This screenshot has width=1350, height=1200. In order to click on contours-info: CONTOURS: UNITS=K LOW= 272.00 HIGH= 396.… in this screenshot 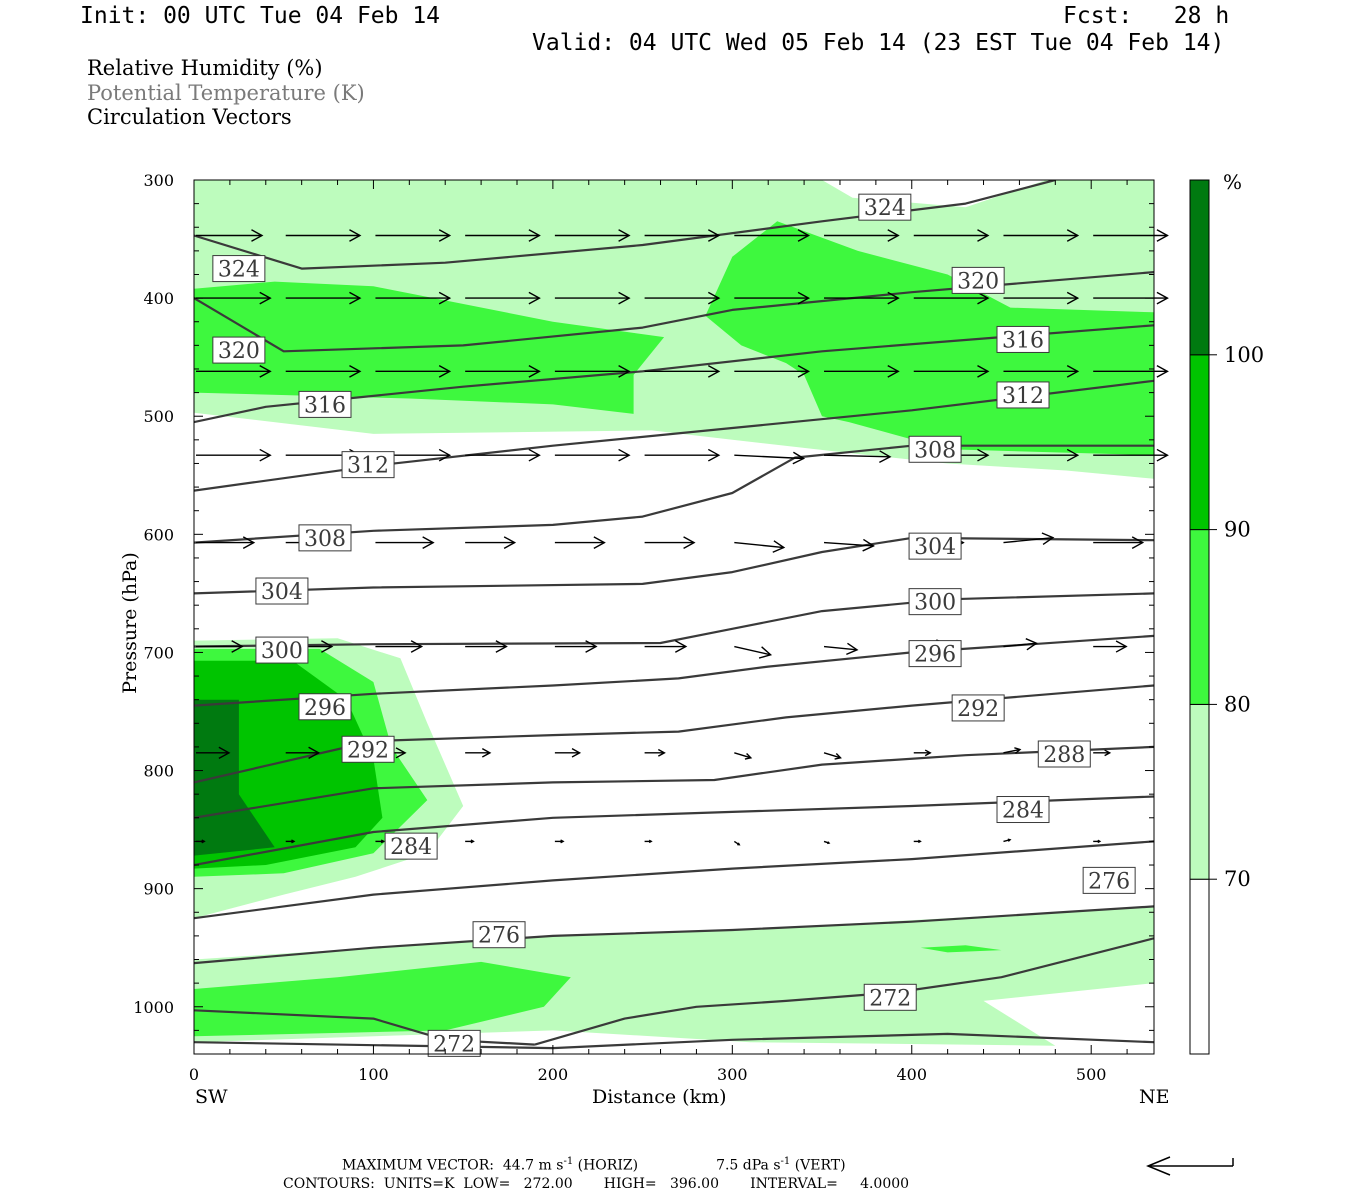, I will do `click(596, 1184)`.